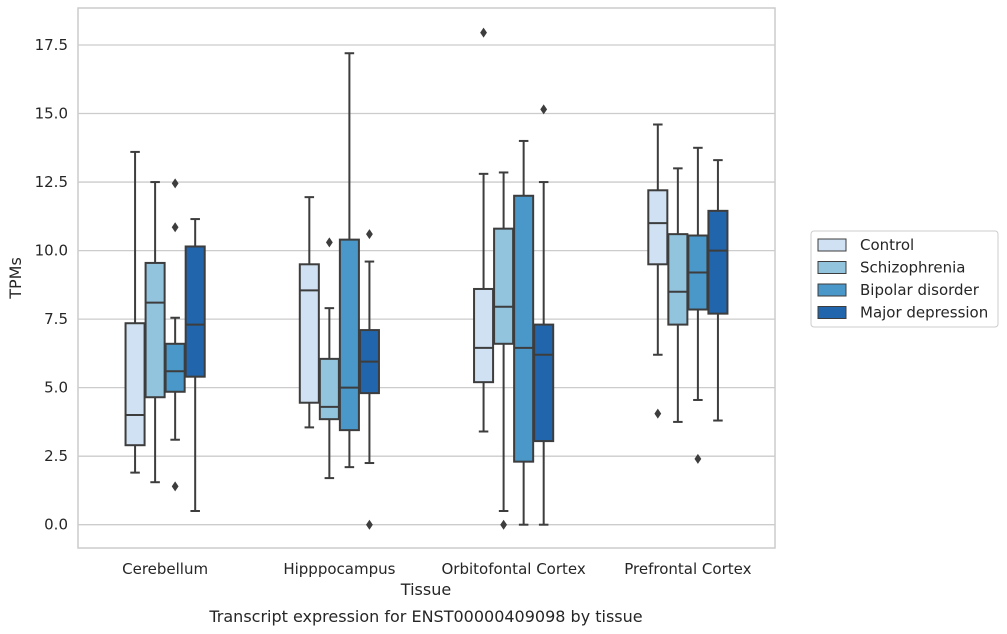 This screenshot has height=634, width=1007. What do you see at coordinates (51, 251) in the screenshot?
I see `y-tick-label: 10.0` at bounding box center [51, 251].